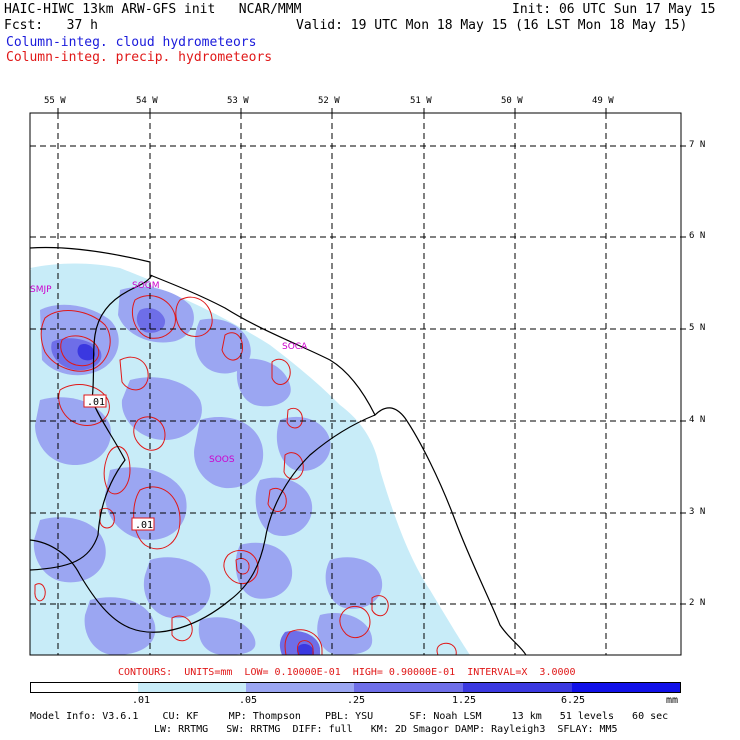 The height and width of the screenshot is (740, 740). Describe the element at coordinates (697, 420) in the screenshot. I see `lat-label-4n: 4 N` at that location.